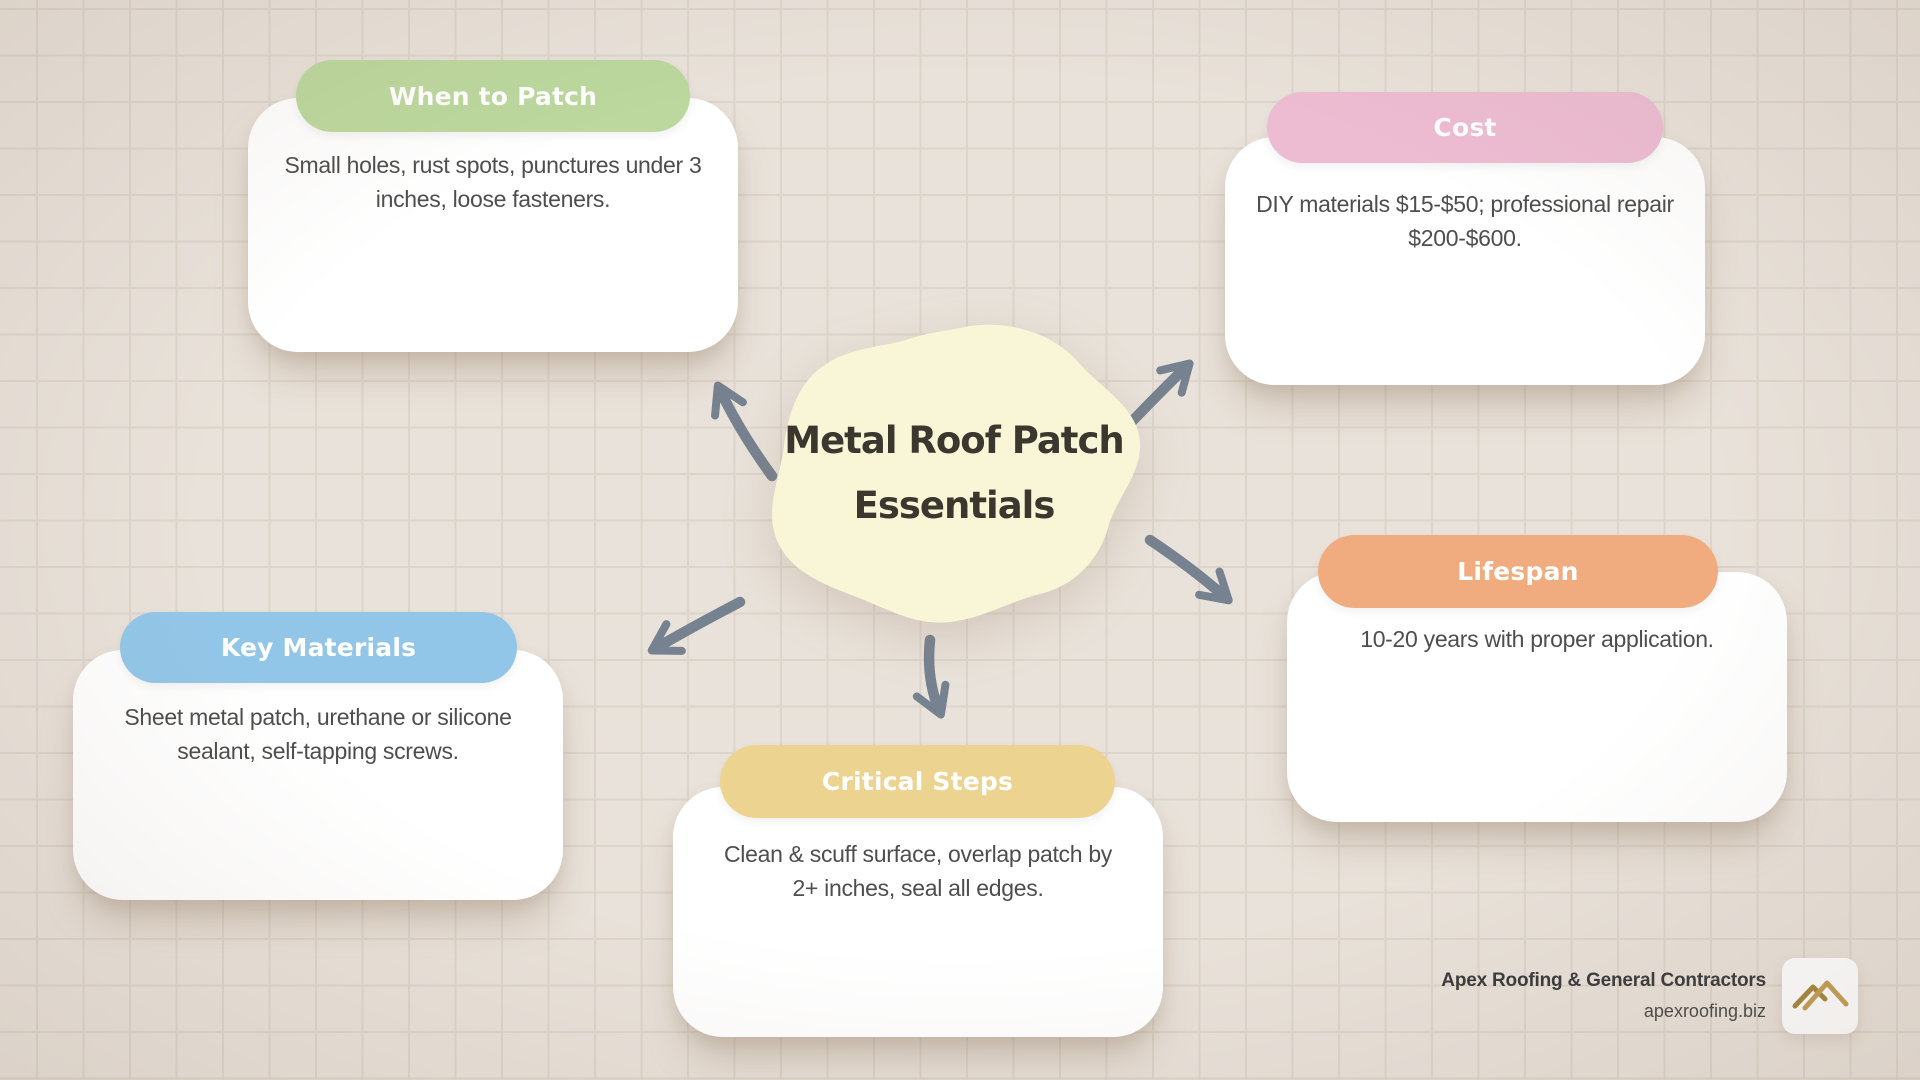 This screenshot has height=1080, width=1920. Describe the element at coordinates (744, 431) in the screenshot. I see `arrow-to-when-to-patch` at that location.